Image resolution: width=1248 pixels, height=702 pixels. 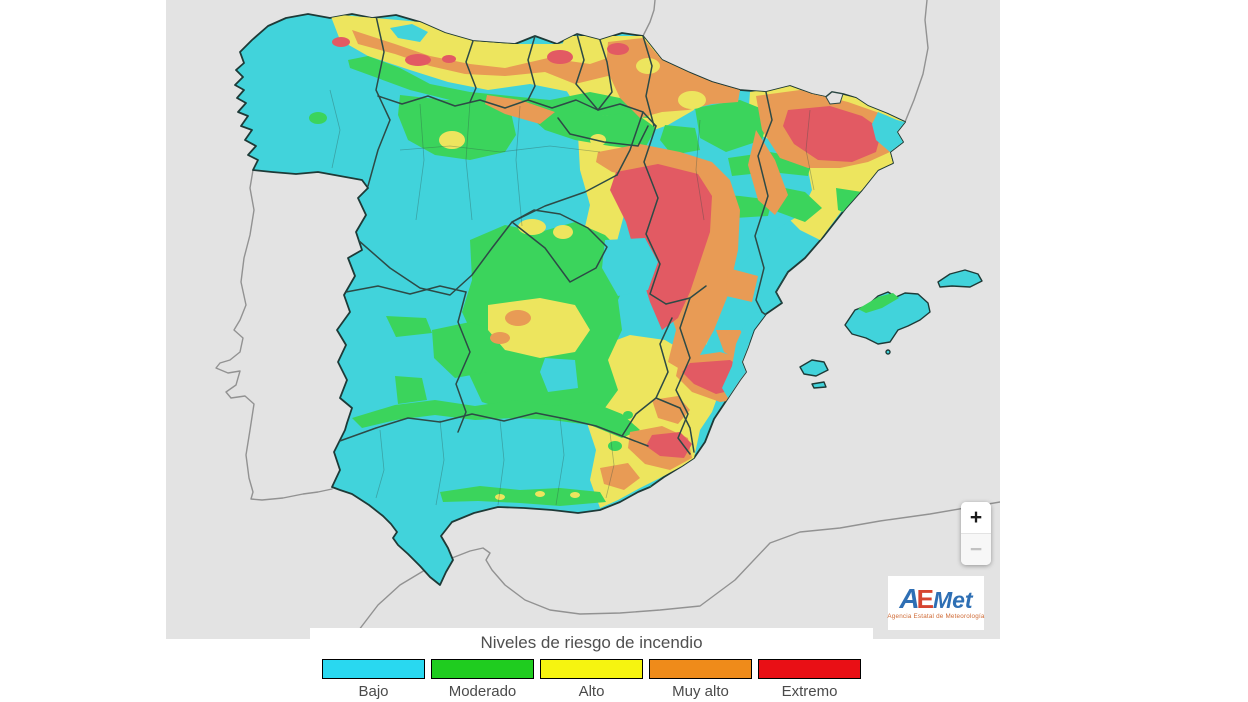 What do you see at coordinates (909, 598) in the screenshot?
I see `aemet-letter-a: A` at bounding box center [909, 598].